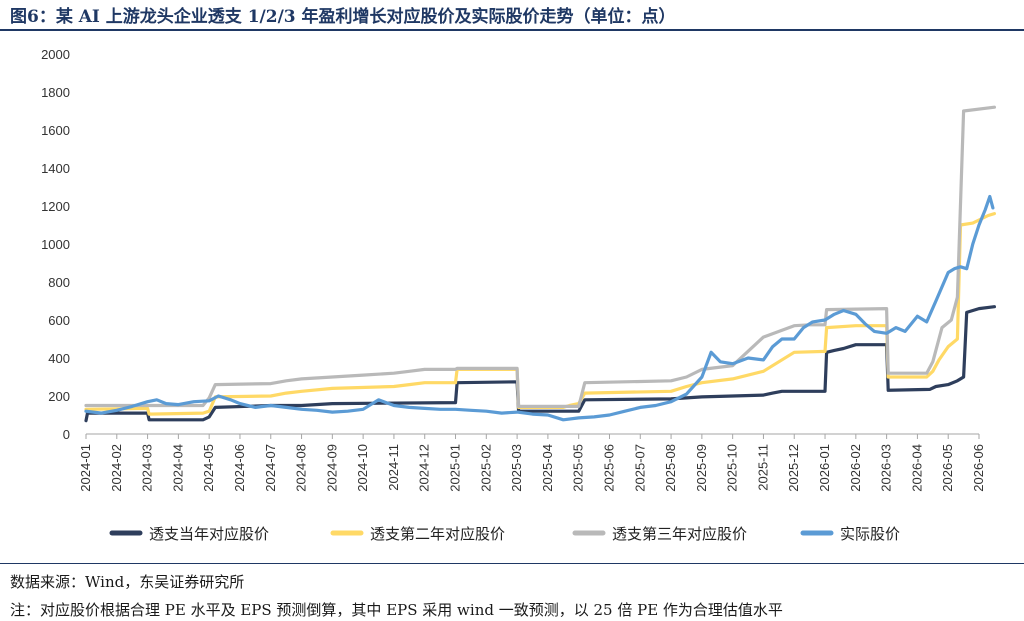 The image size is (1024, 621). I want to click on x-tick-label: 2024-07, so click(270, 468).